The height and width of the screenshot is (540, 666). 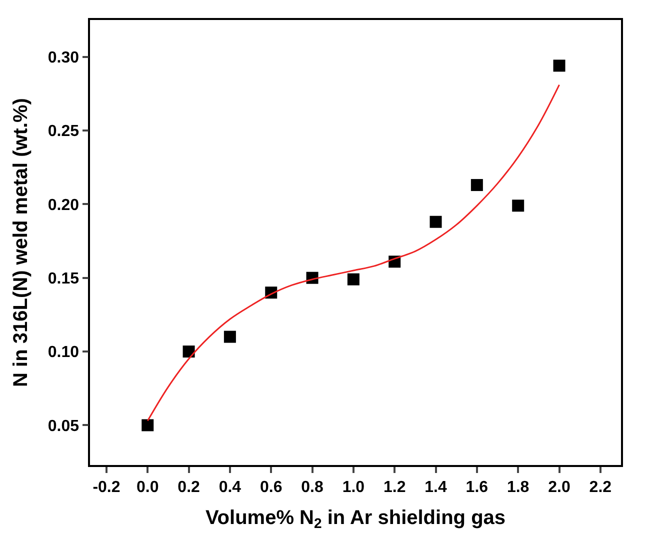 What do you see at coordinates (64, 426) in the screenshot?
I see `y-tick-label: 0.05` at bounding box center [64, 426].